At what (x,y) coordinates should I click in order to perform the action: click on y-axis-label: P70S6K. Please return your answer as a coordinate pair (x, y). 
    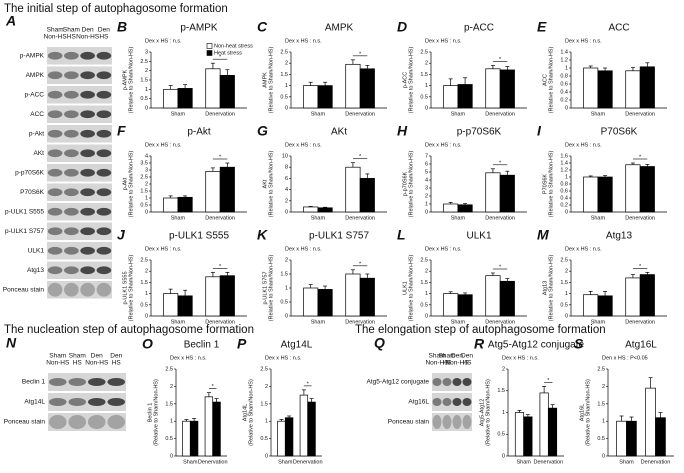
    Looking at the image, I should click on (545, 184).